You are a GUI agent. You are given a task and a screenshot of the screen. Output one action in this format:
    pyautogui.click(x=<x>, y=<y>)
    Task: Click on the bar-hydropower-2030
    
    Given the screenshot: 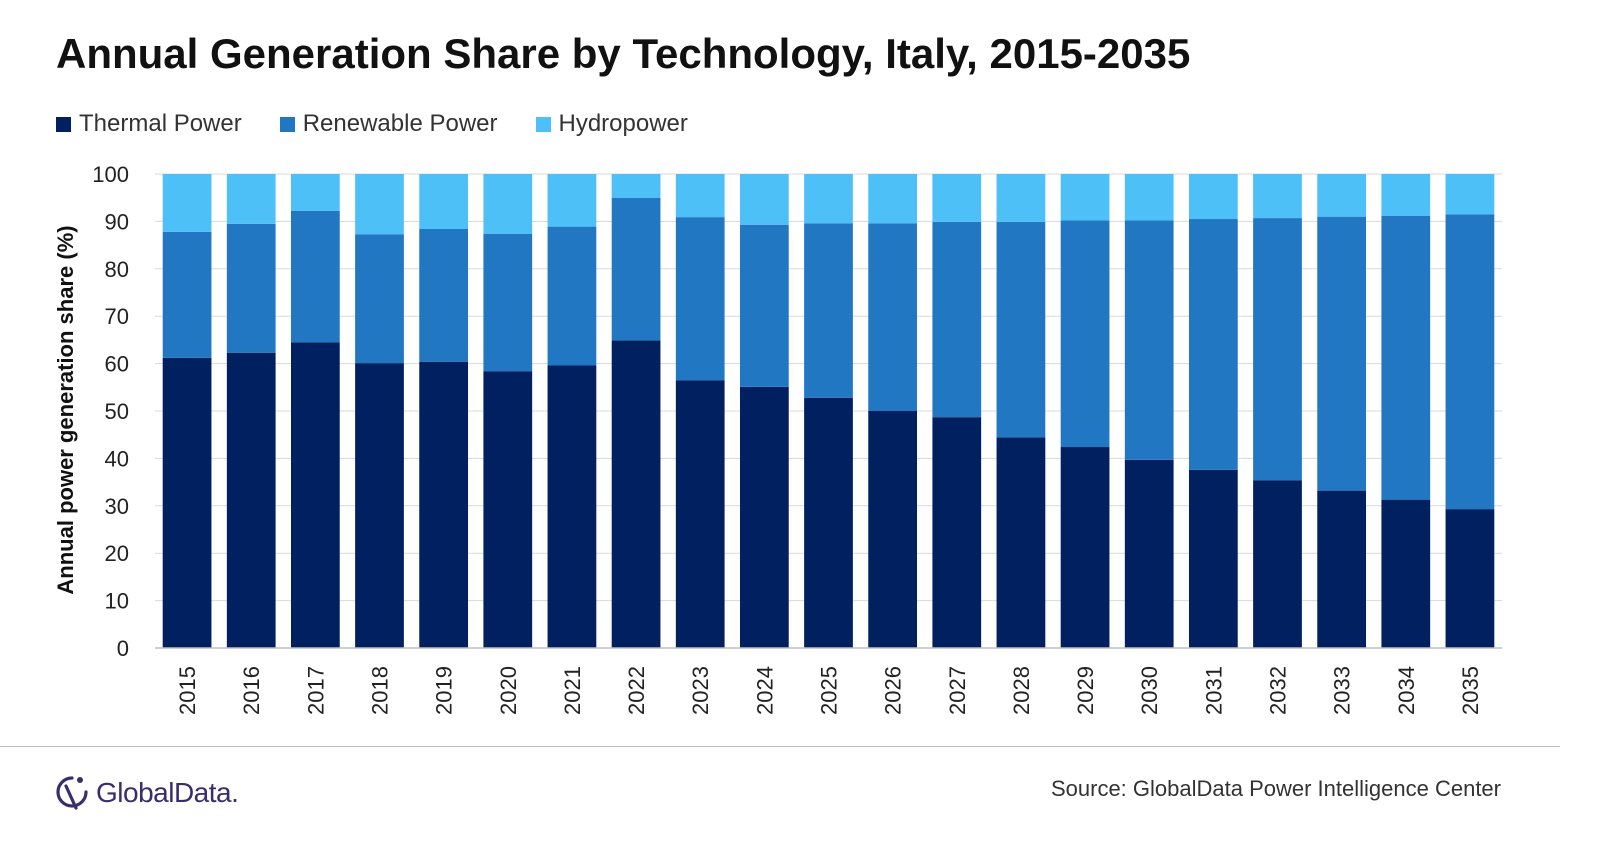 What is the action you would take?
    pyautogui.click(x=1149, y=197)
    